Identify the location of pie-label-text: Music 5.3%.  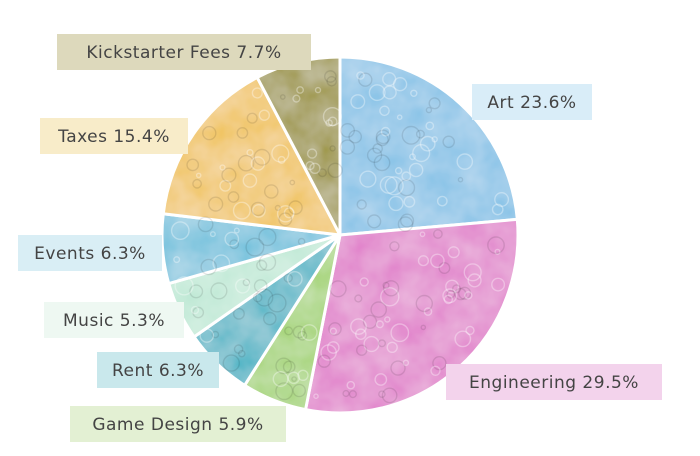
(114, 321).